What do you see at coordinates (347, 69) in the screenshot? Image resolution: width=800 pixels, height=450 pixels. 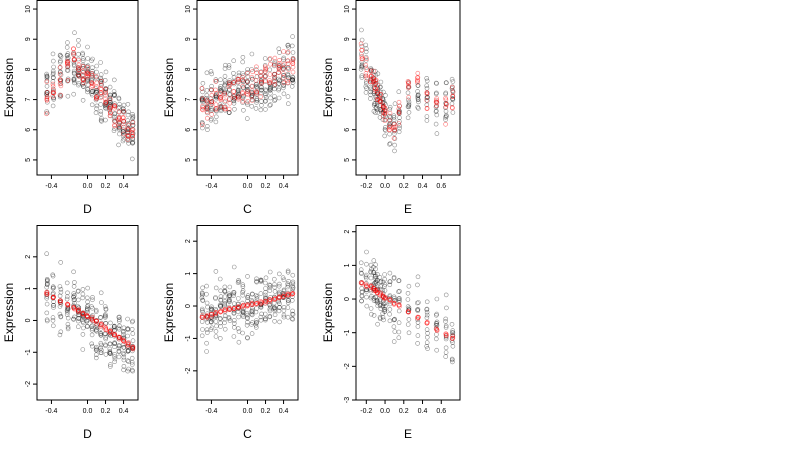 I see `y-tick-label: 8` at bounding box center [347, 69].